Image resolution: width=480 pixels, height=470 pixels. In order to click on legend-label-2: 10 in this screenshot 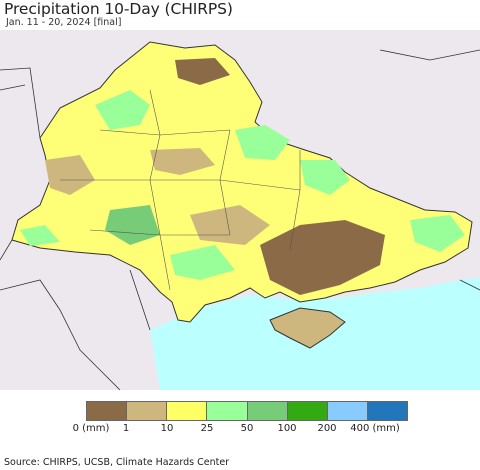, I will do `click(167, 428)`.